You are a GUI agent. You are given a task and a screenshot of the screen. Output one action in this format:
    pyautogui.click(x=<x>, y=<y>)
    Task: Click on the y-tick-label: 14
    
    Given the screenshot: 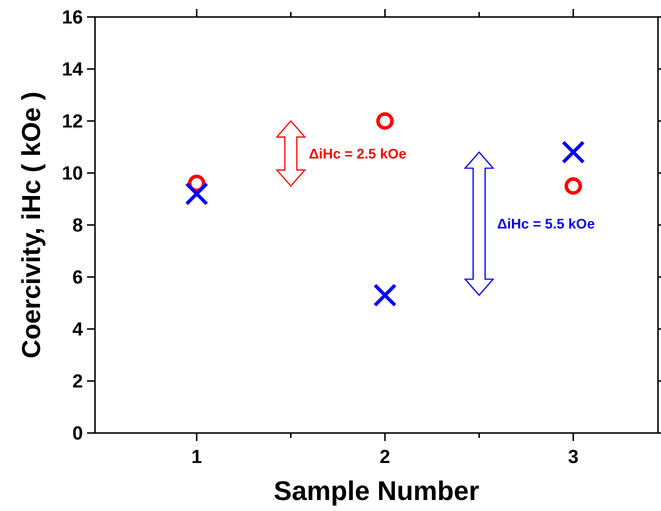 What is the action you would take?
    pyautogui.click(x=73, y=70)
    